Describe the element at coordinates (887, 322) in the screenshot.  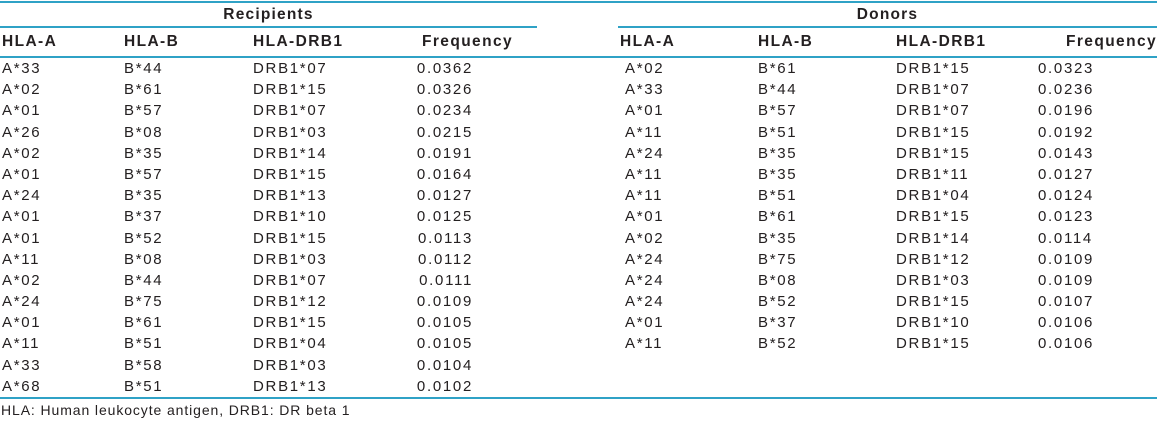
I see `table-row: A*01 B*37 DRB1*10 0.0106` at that location.